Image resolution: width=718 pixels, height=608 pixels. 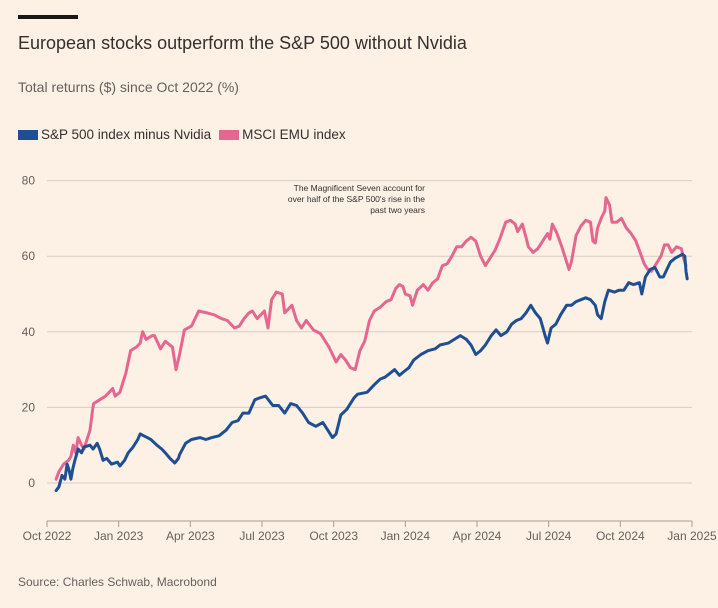 What do you see at coordinates (620, 536) in the screenshot?
I see `x-tick-label-8: Oct 2024` at bounding box center [620, 536].